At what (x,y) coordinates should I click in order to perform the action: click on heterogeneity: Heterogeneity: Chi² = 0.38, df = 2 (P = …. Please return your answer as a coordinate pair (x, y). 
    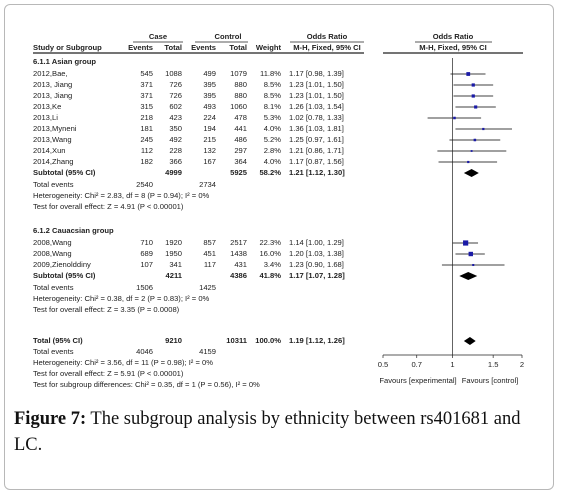
    Looking at the image, I should click on (121, 298).